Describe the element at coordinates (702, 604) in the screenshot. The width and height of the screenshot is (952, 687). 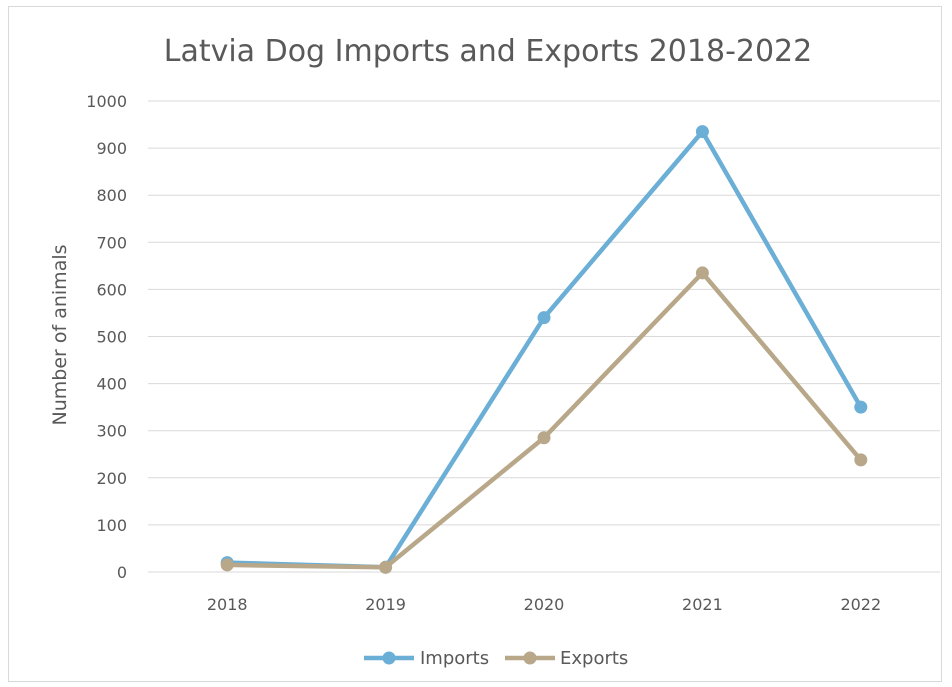
I see `x-tick-label: 2021` at that location.